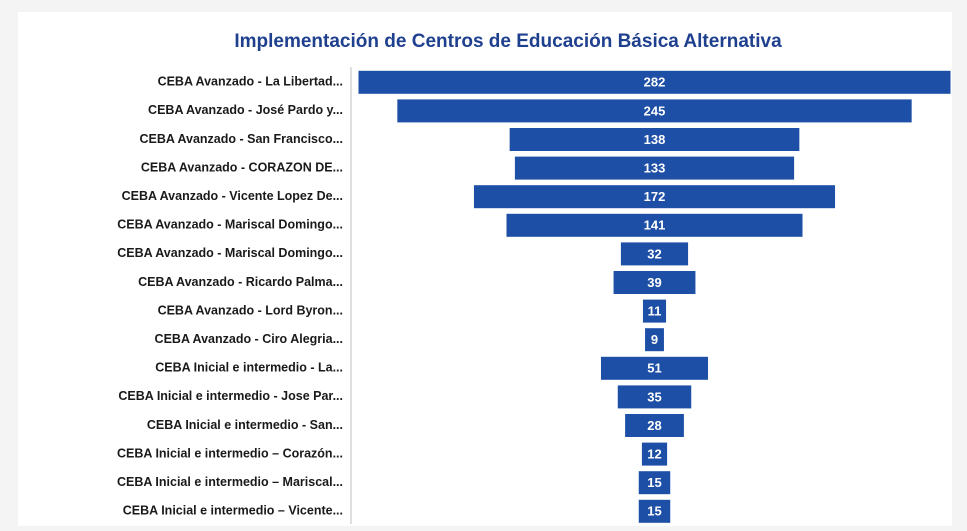 This screenshot has width=967, height=531. I want to click on data-label: 39, so click(654, 282).